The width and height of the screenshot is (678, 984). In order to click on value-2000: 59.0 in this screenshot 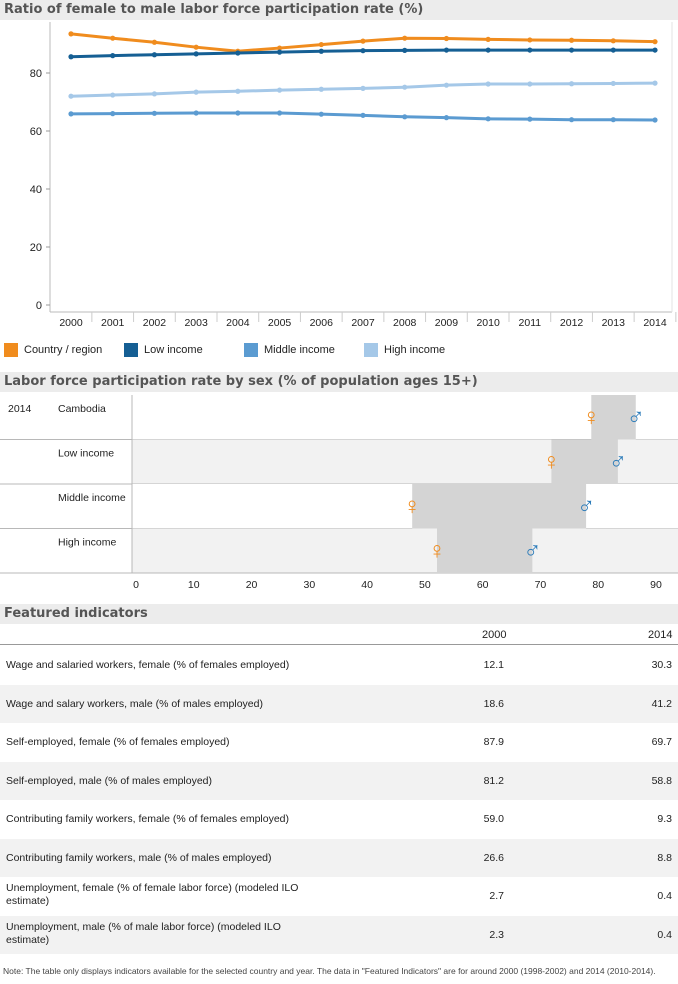, I will do `click(493, 819)`.